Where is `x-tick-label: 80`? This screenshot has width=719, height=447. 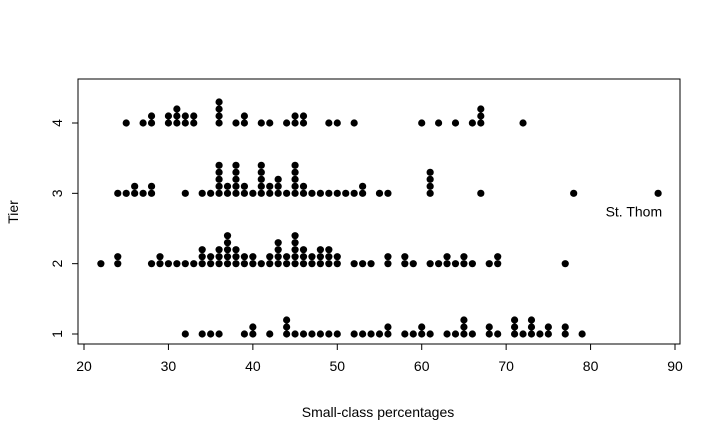
x-tick-label: 80 is located at coordinates (591, 366).